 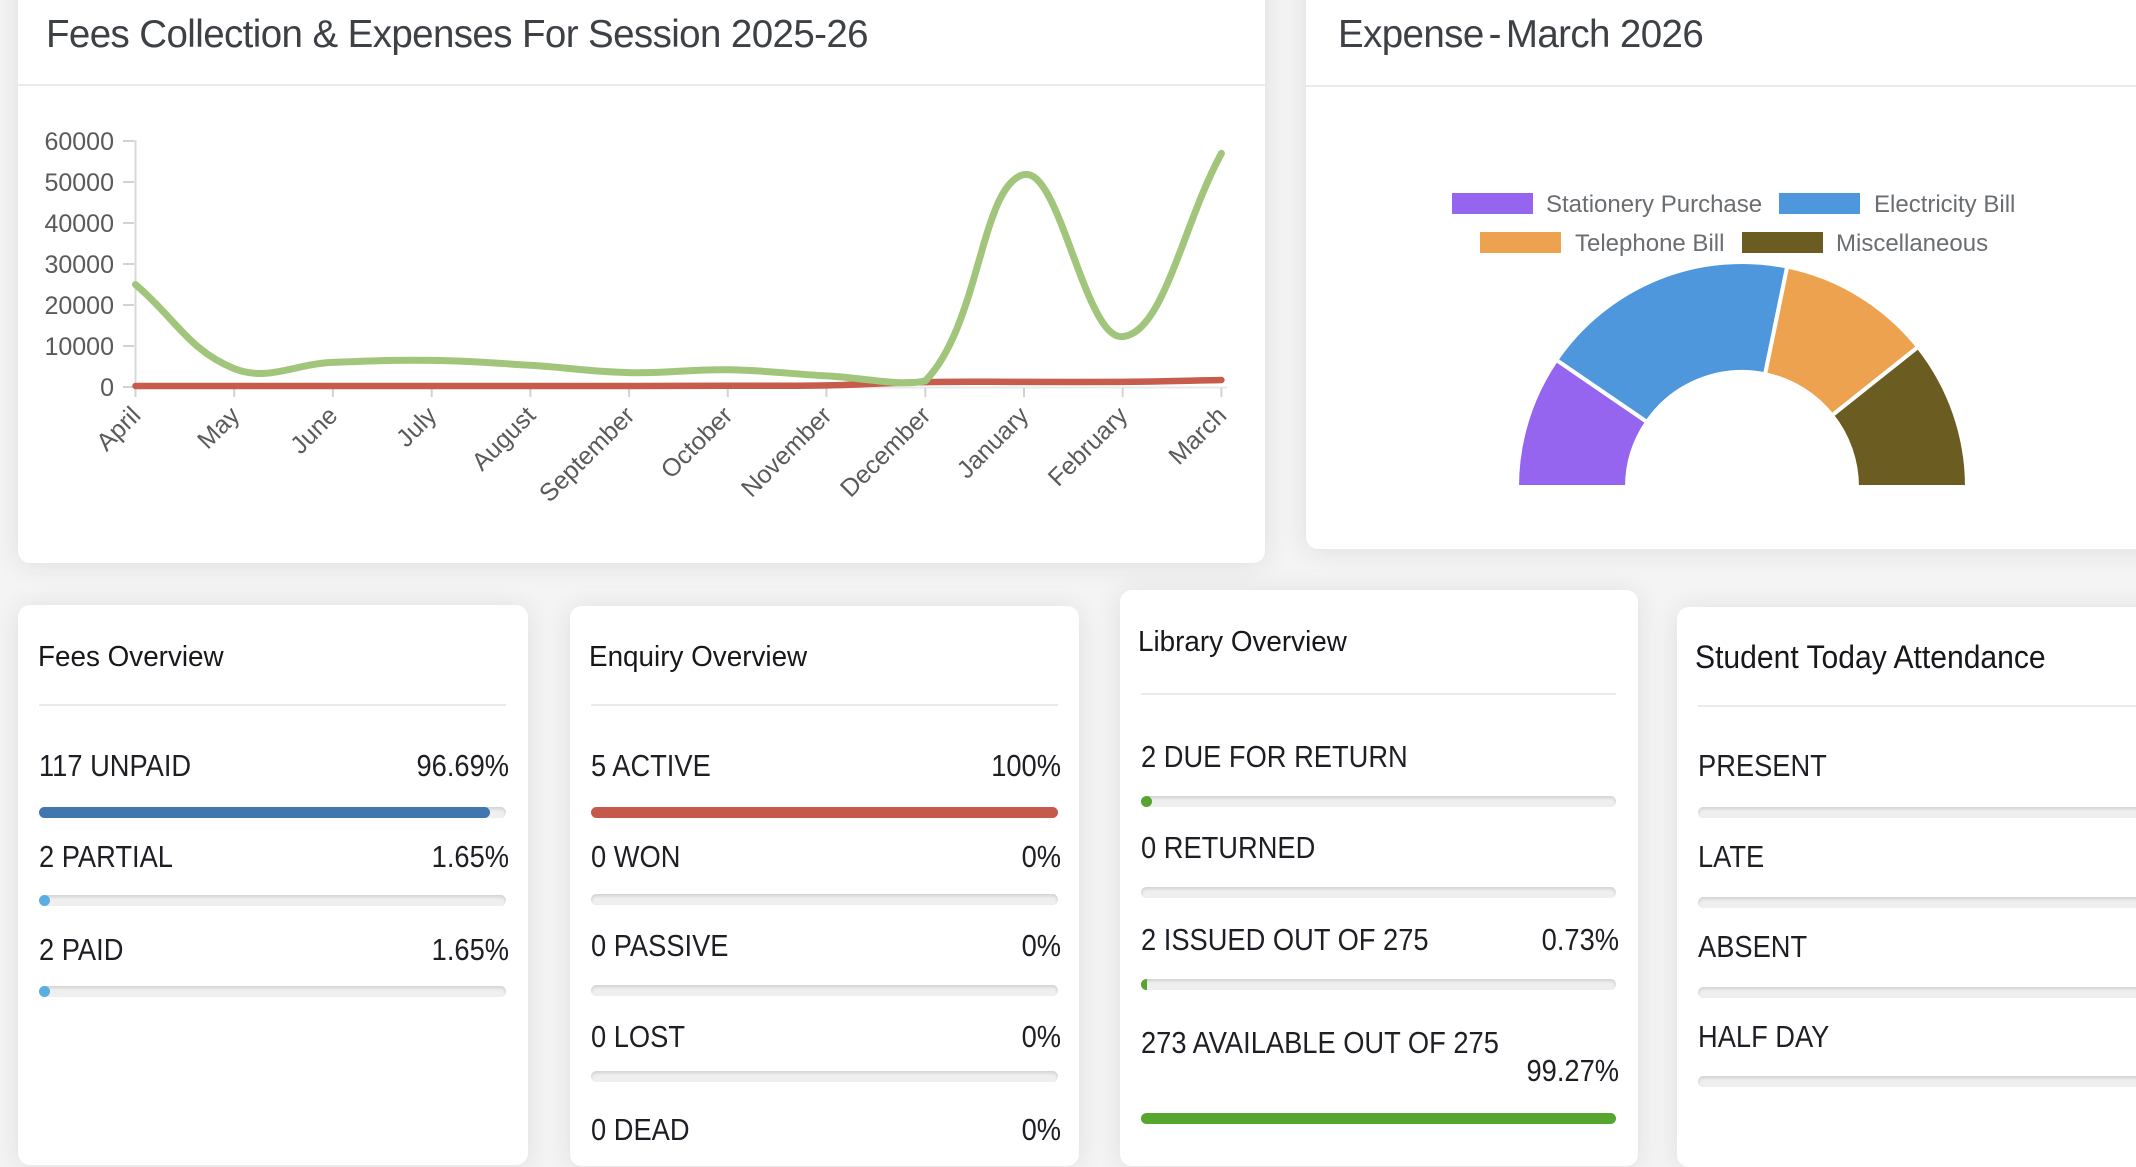 I want to click on svg-text: April, so click(x=118, y=428).